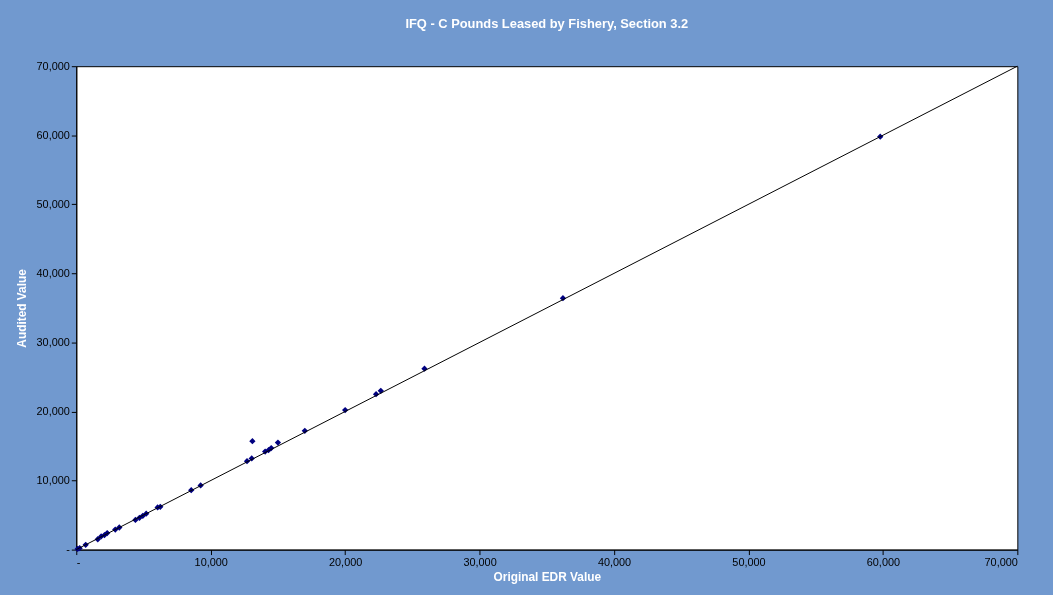 Image resolution: width=1053 pixels, height=598 pixels. I want to click on y-tick-label: 30,000, so click(53, 341).